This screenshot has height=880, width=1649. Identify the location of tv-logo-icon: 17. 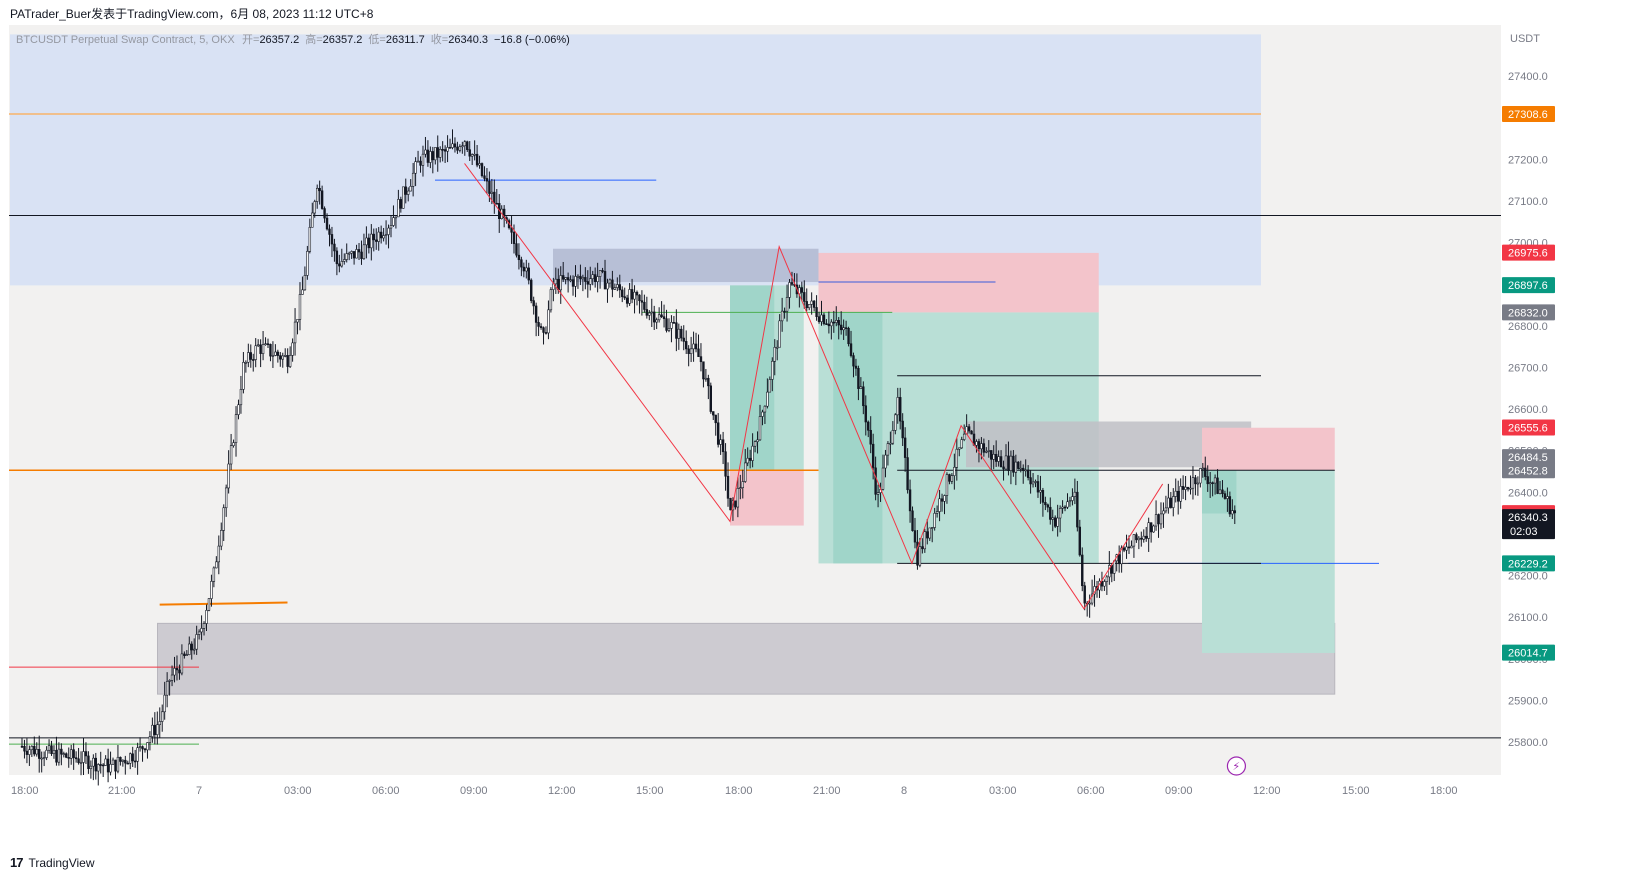
(17, 862).